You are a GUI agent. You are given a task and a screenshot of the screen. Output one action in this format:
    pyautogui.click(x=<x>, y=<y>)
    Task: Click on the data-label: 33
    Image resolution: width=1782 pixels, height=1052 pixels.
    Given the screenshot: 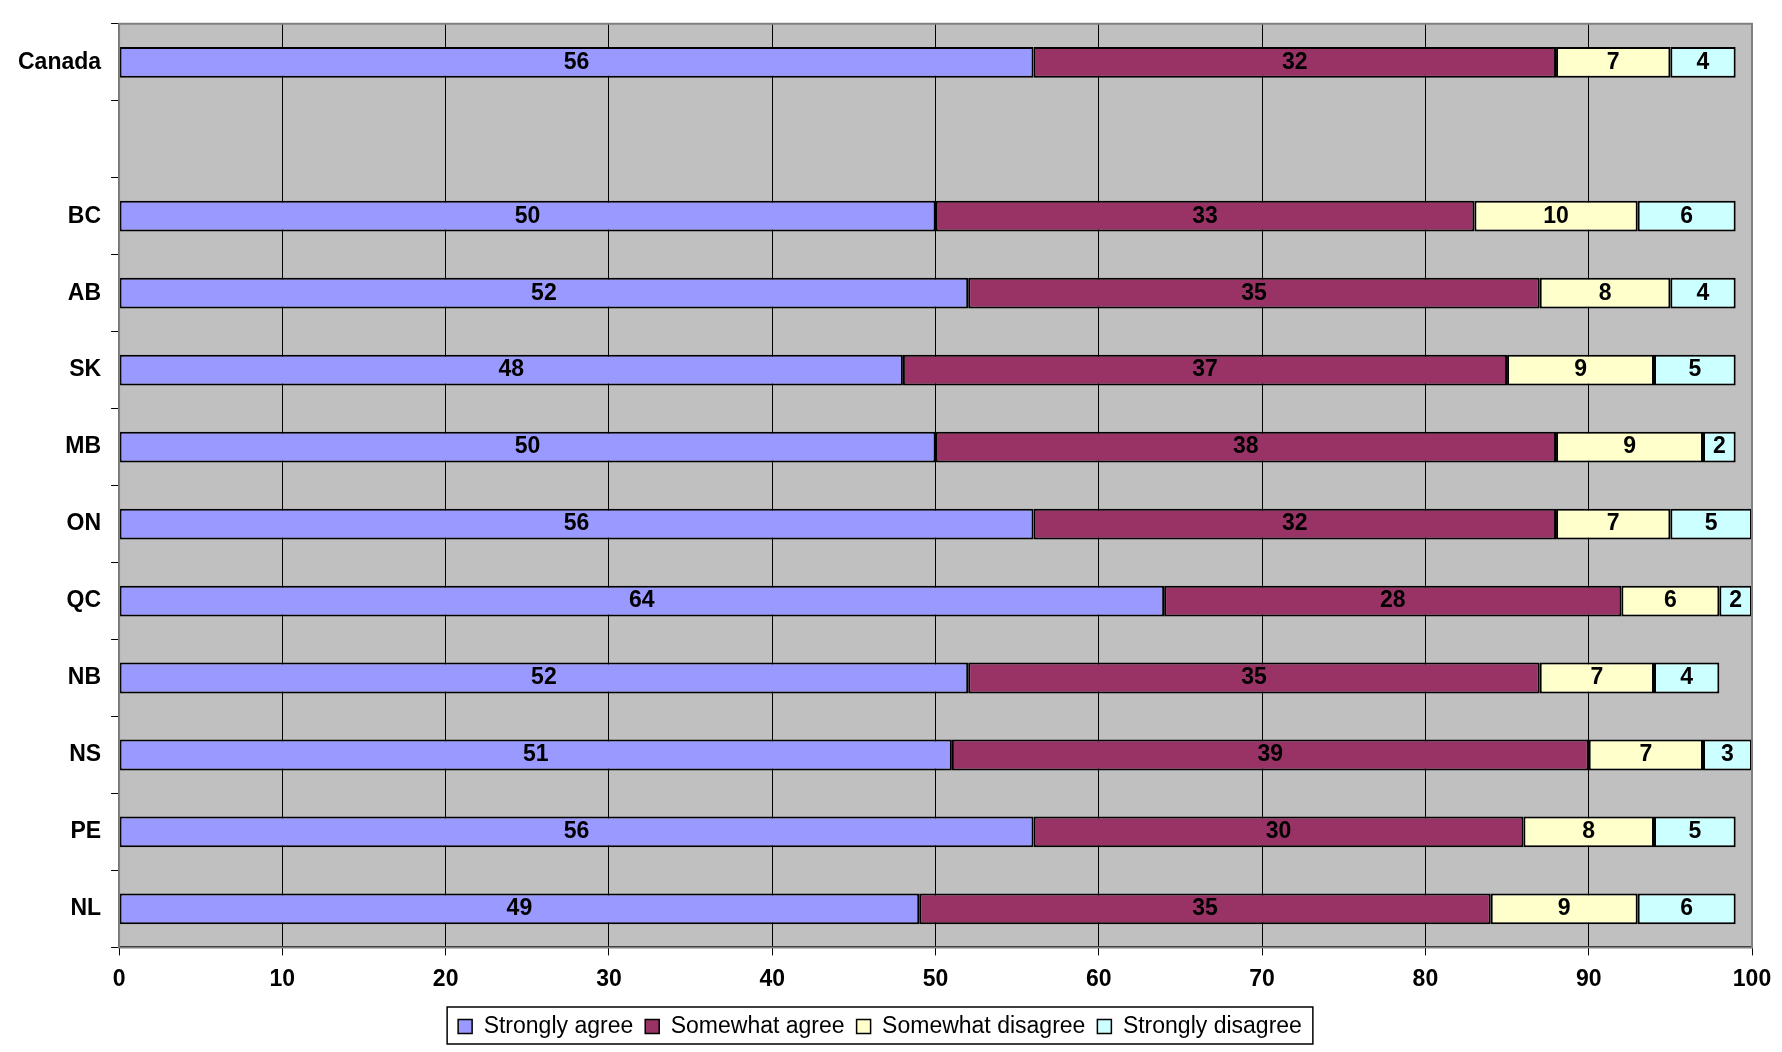 What is the action you would take?
    pyautogui.click(x=1205, y=214)
    